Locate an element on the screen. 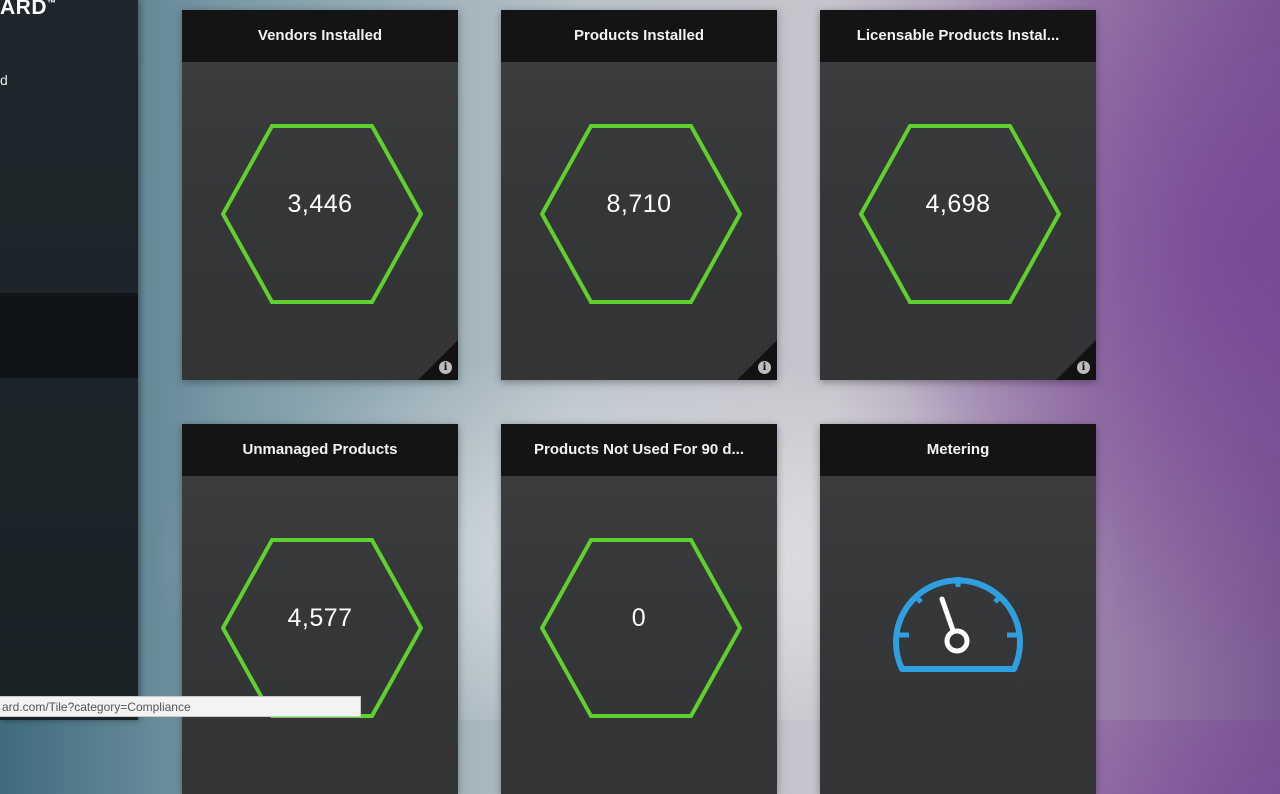 Image resolution: width=1280 pixels, height=794 pixels. trademark-mark: ™ is located at coordinates (52, 4).